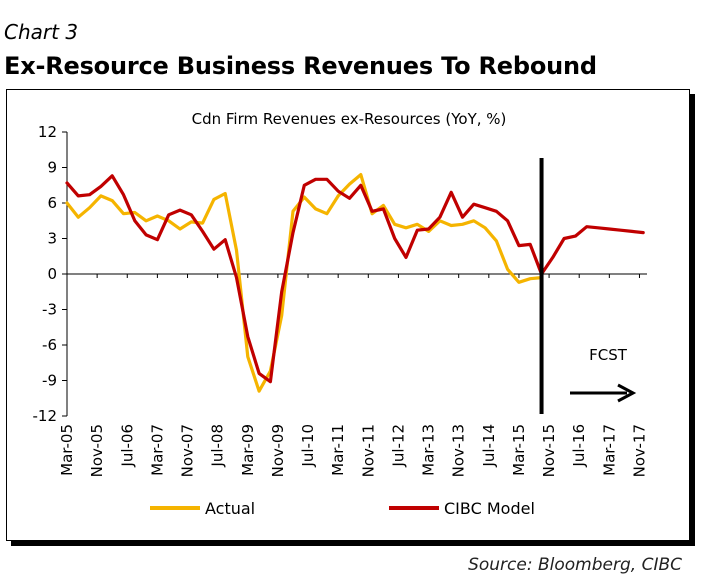 The image size is (702, 579). I want to click on y-tick-label: -9, so click(49, 381).